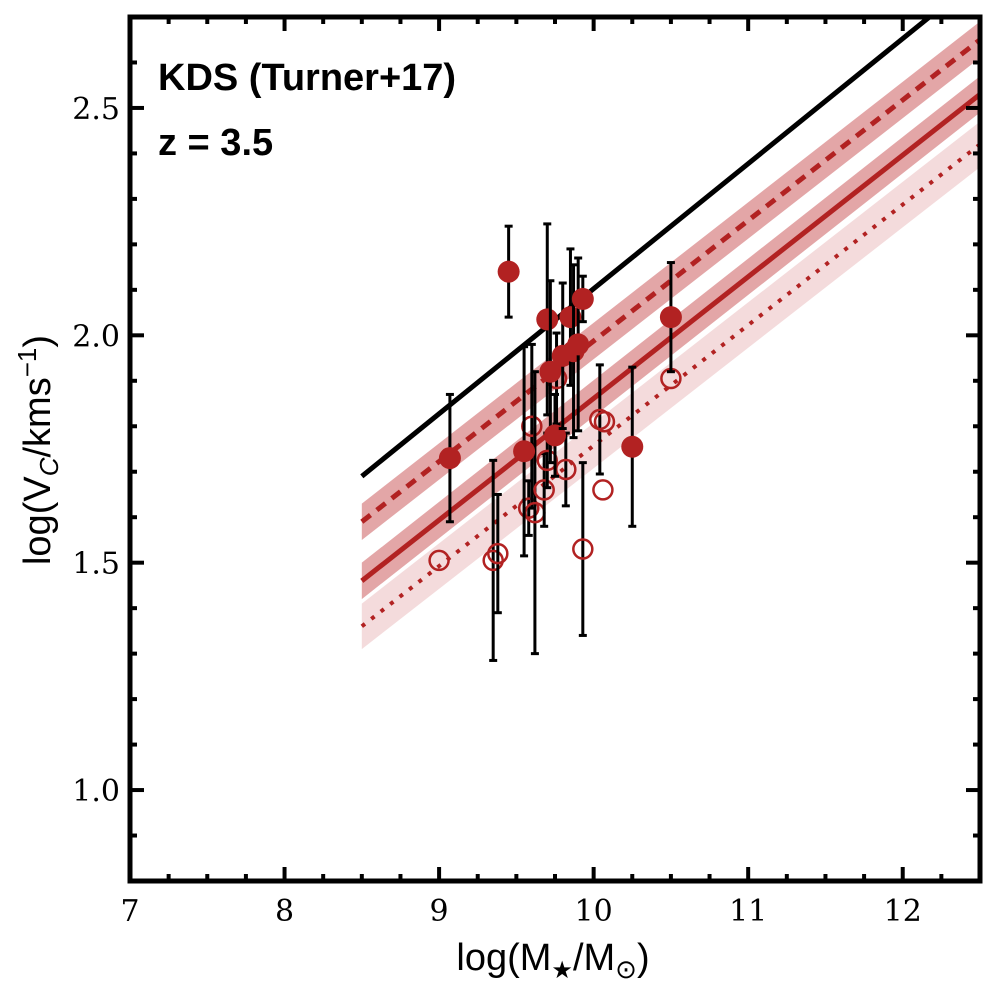 Image resolution: width=1000 pixels, height=1000 pixels. What do you see at coordinates (38, 450) in the screenshot?
I see `y-axis-title: log(VC/kms−1)` at bounding box center [38, 450].